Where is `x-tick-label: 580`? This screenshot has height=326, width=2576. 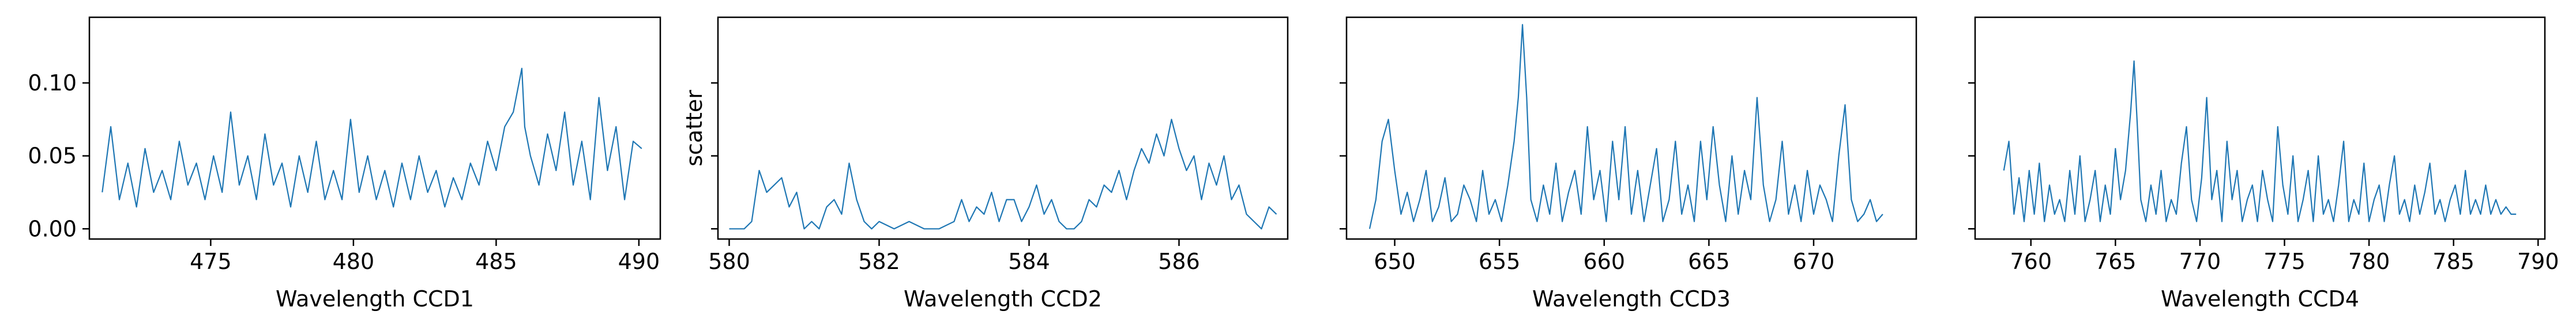 x-tick-label: 580 is located at coordinates (729, 261).